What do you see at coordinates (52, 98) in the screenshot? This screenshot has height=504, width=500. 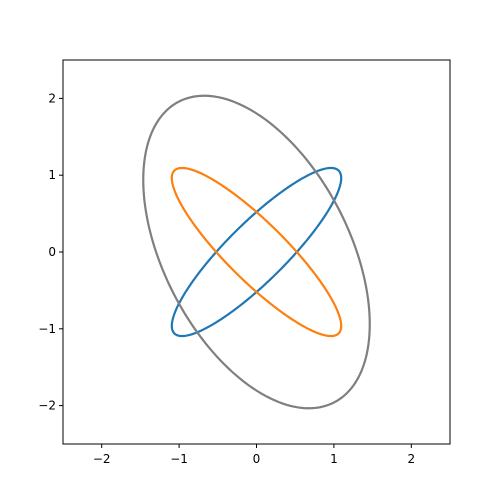 I see `y-tick-label: 2` at bounding box center [52, 98].